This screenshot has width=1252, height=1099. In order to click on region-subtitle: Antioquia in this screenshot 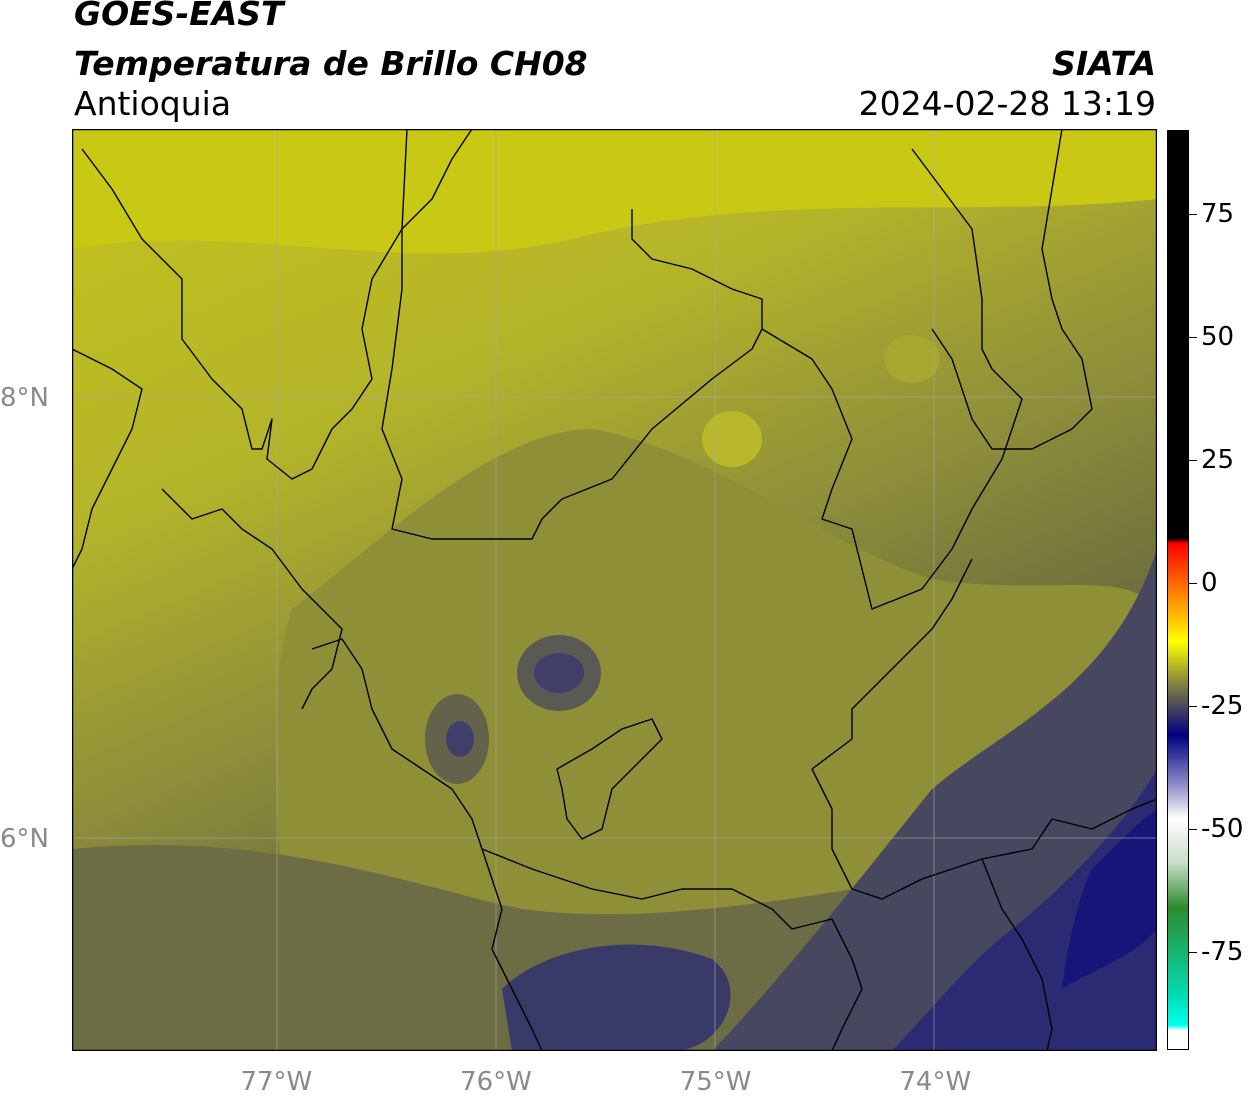, I will do `click(153, 103)`.